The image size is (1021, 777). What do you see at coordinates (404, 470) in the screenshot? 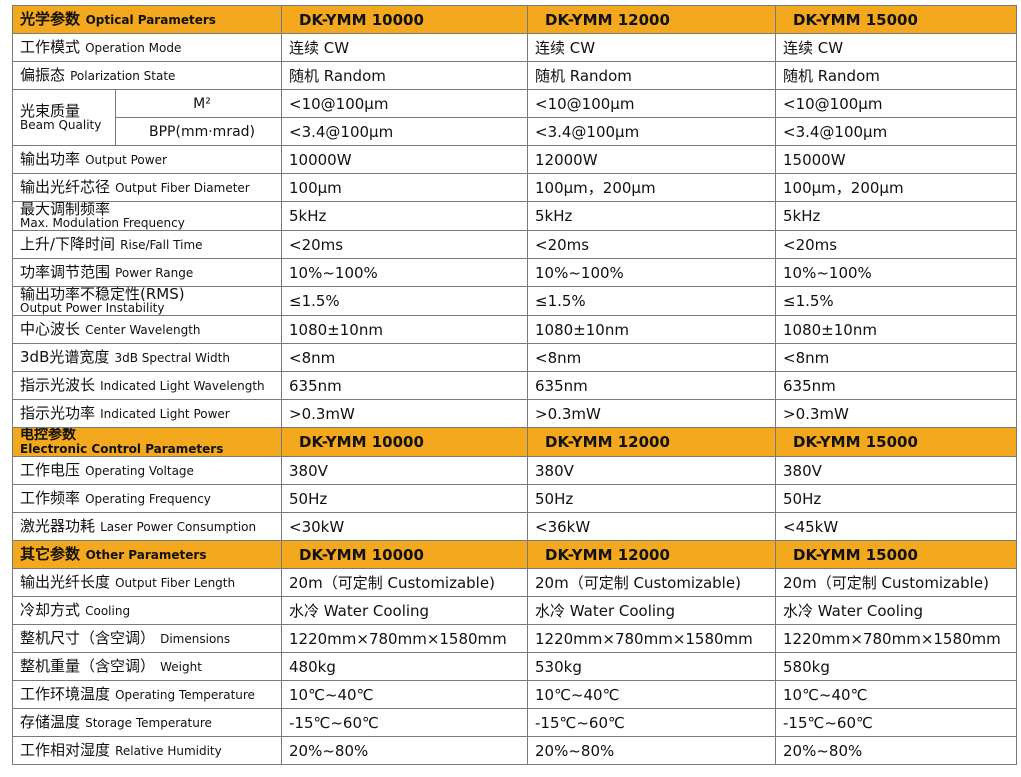
I see `param-value: 380V` at bounding box center [404, 470].